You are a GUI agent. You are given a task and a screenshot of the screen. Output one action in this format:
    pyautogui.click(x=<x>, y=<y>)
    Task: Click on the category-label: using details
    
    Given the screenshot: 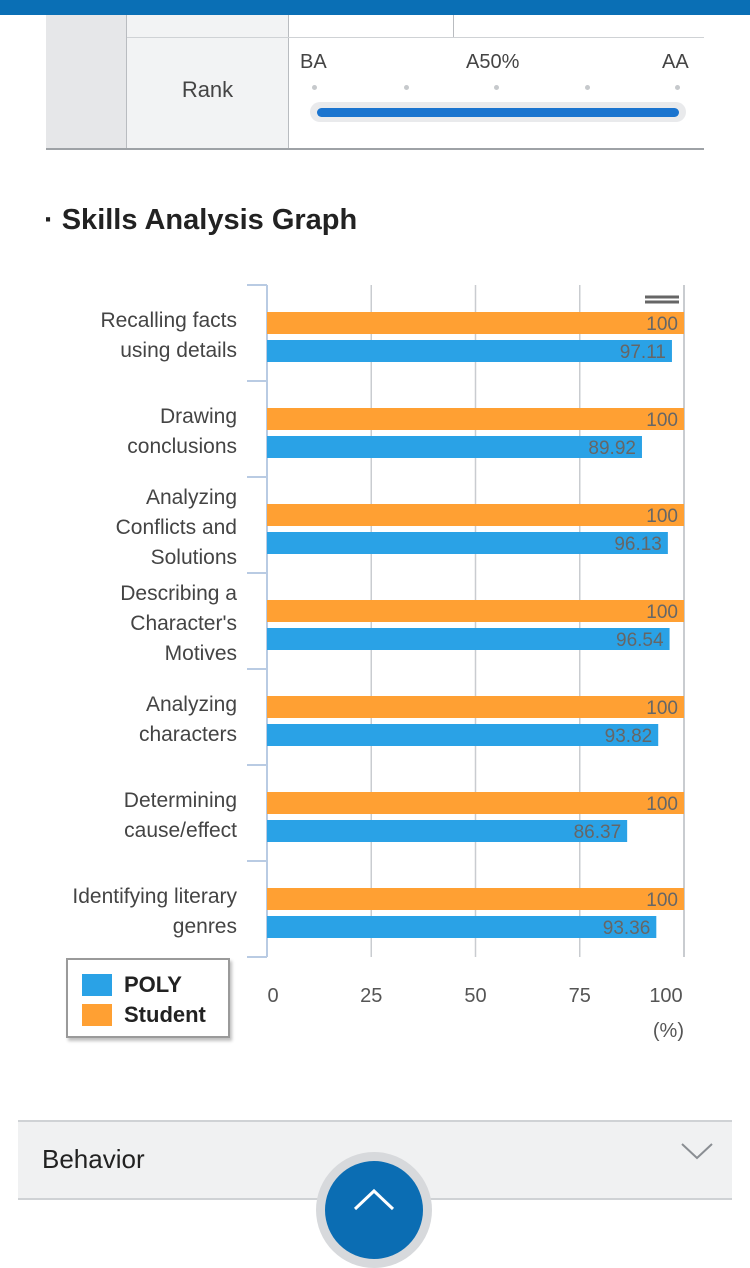 What is the action you would take?
    pyautogui.click(x=178, y=350)
    